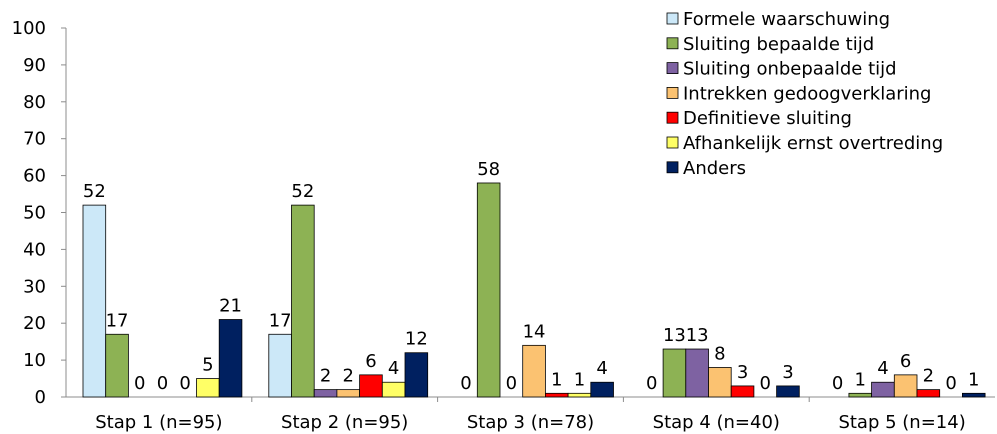 The image size is (997, 434). What do you see at coordinates (29, 28) in the screenshot?
I see `y-tick-label: 100` at bounding box center [29, 28].